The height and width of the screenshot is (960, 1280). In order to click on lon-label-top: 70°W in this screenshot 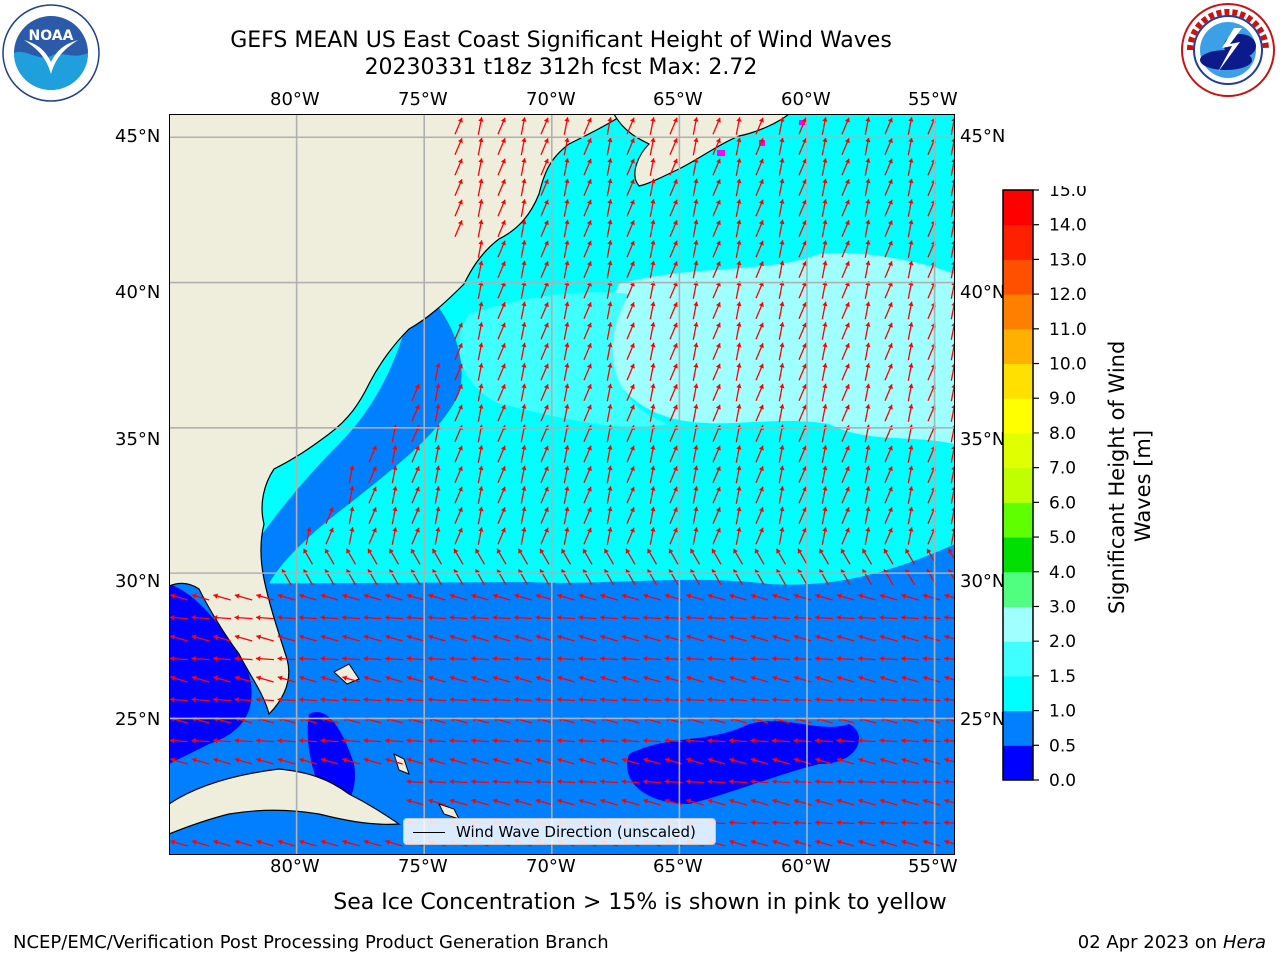, I will do `click(551, 99)`.